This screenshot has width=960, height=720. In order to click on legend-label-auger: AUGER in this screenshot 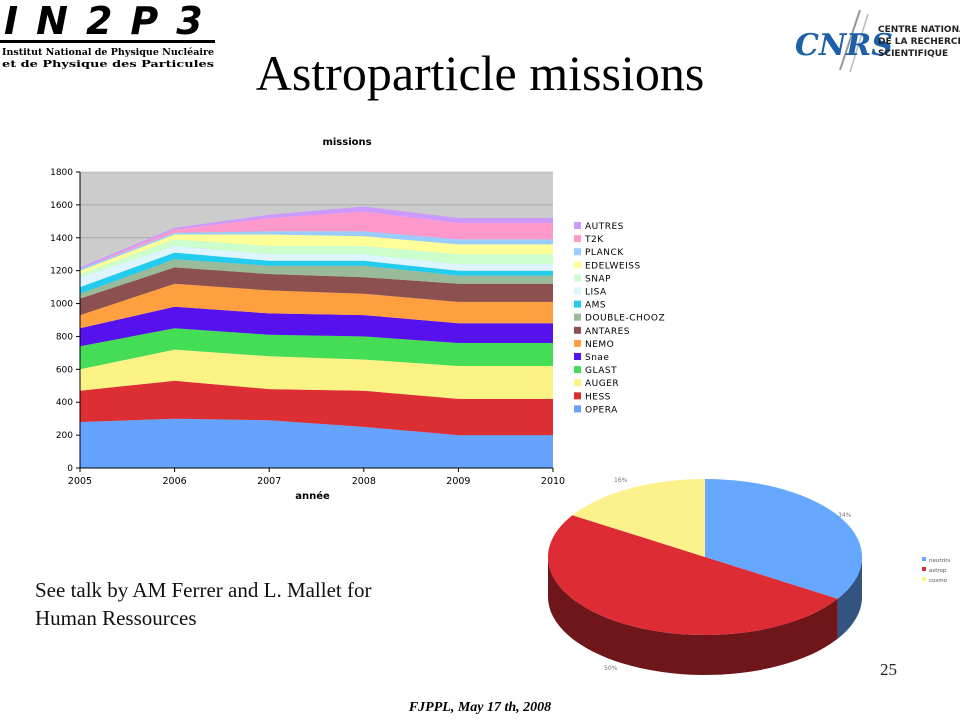, I will do `click(602, 384)`.